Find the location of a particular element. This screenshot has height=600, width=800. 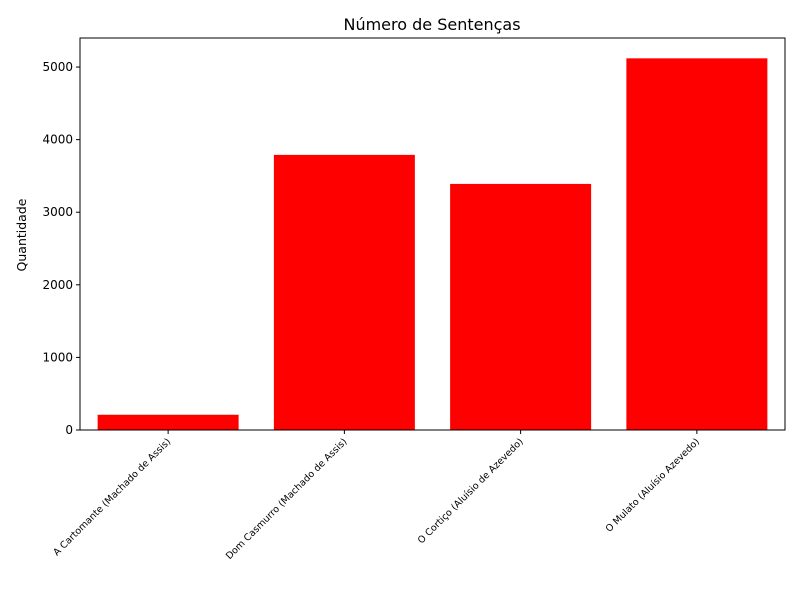

x-tick-label-3: O Mulato (Aluísio Azevedo) is located at coordinates (653, 485).